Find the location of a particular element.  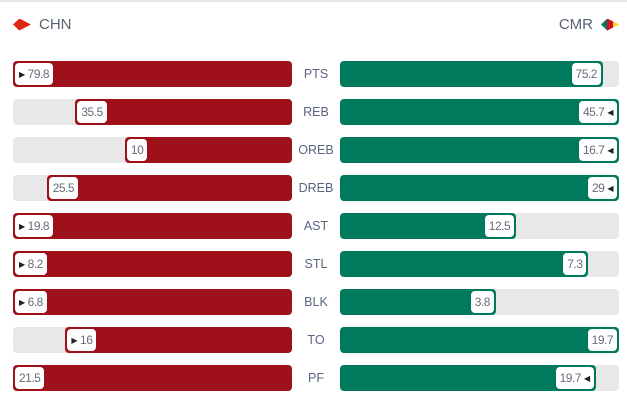

left-track: 10 is located at coordinates (152, 150).